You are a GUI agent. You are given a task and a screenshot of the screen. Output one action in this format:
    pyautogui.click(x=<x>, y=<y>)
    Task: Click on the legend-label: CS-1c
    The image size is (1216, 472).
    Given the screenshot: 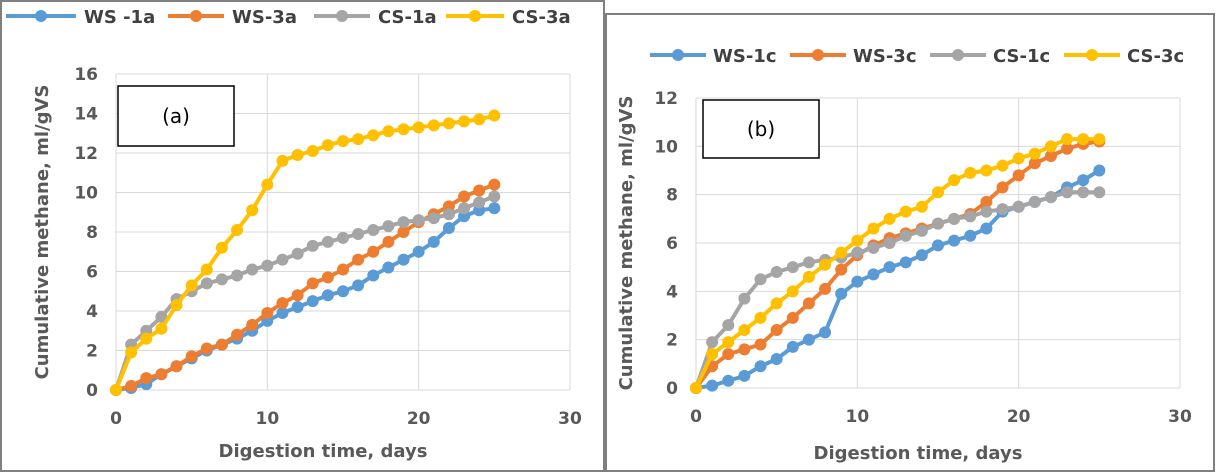 What is the action you would take?
    pyautogui.click(x=1021, y=56)
    